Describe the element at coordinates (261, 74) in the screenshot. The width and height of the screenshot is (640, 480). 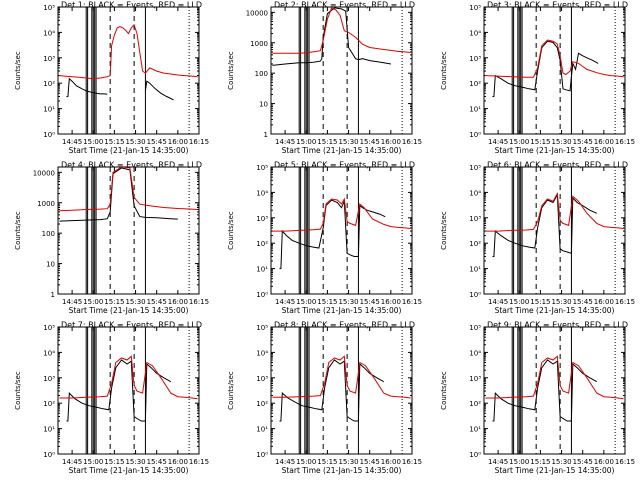
I see `y-tick-label: 100` at that location.